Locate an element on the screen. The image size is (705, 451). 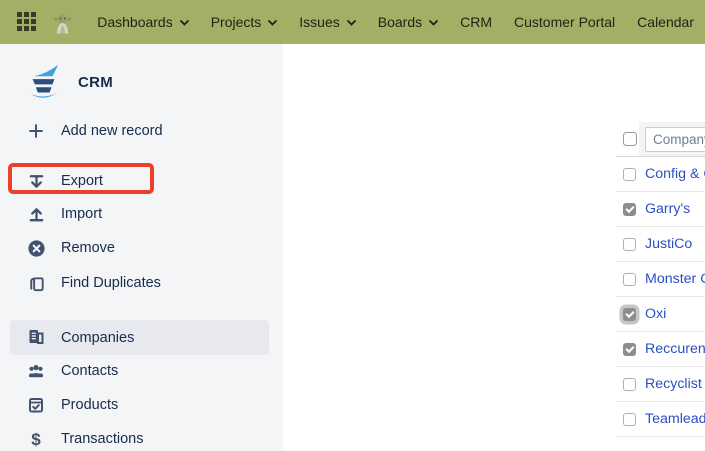
top-menu-item: Customer Portal is located at coordinates (564, 22).